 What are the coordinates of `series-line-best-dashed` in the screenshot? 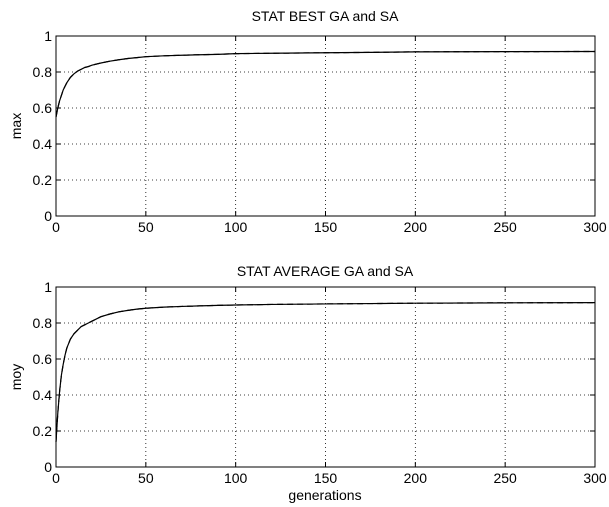 It's located at (325, 84).